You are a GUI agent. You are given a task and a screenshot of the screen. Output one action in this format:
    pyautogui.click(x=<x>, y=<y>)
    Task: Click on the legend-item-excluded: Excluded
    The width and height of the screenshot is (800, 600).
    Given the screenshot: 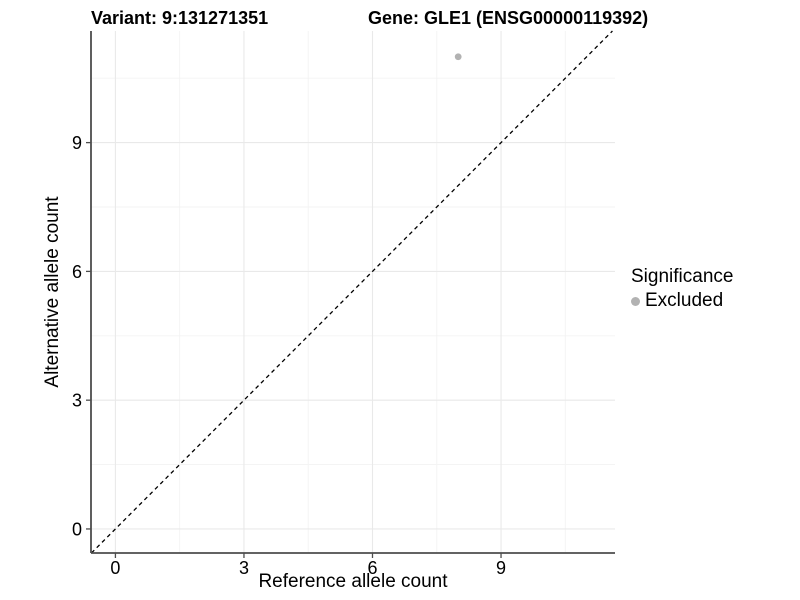 What is the action you would take?
    pyautogui.click(x=682, y=301)
    